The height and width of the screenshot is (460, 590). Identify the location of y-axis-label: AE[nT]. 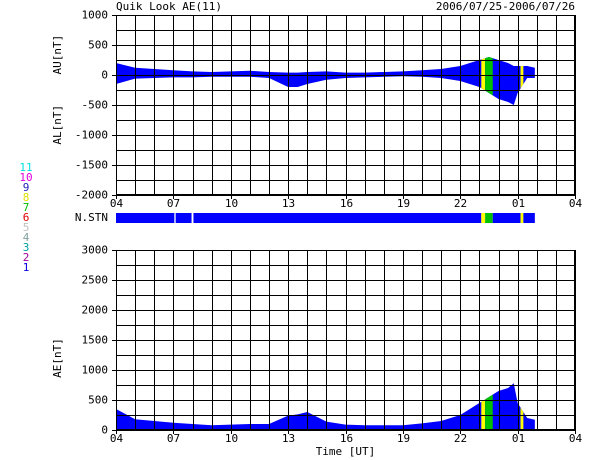
(57, 358).